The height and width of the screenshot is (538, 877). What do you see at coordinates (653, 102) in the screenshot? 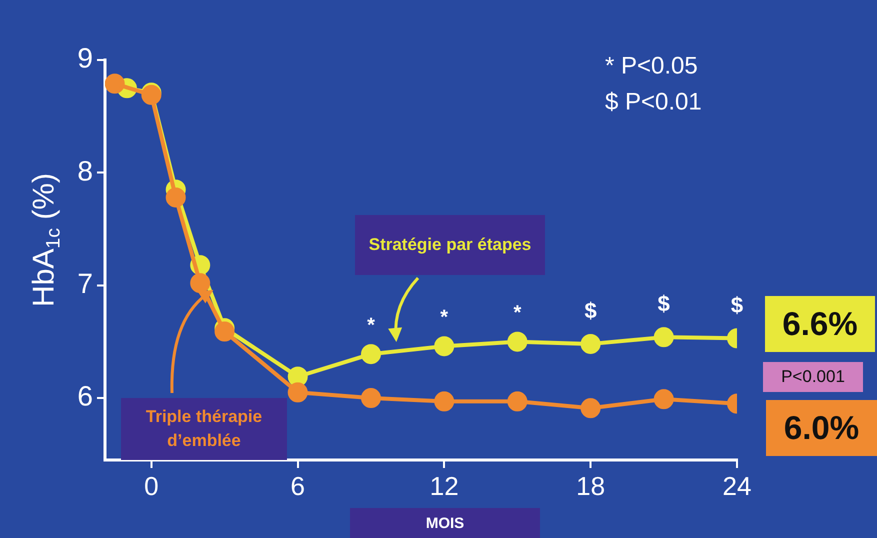
I see `annotation: $ P<0.01` at bounding box center [653, 102].